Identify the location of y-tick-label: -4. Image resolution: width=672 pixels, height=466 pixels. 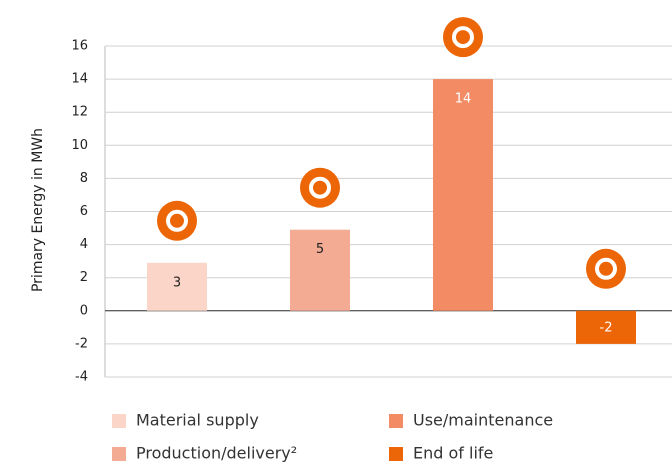
(81, 377).